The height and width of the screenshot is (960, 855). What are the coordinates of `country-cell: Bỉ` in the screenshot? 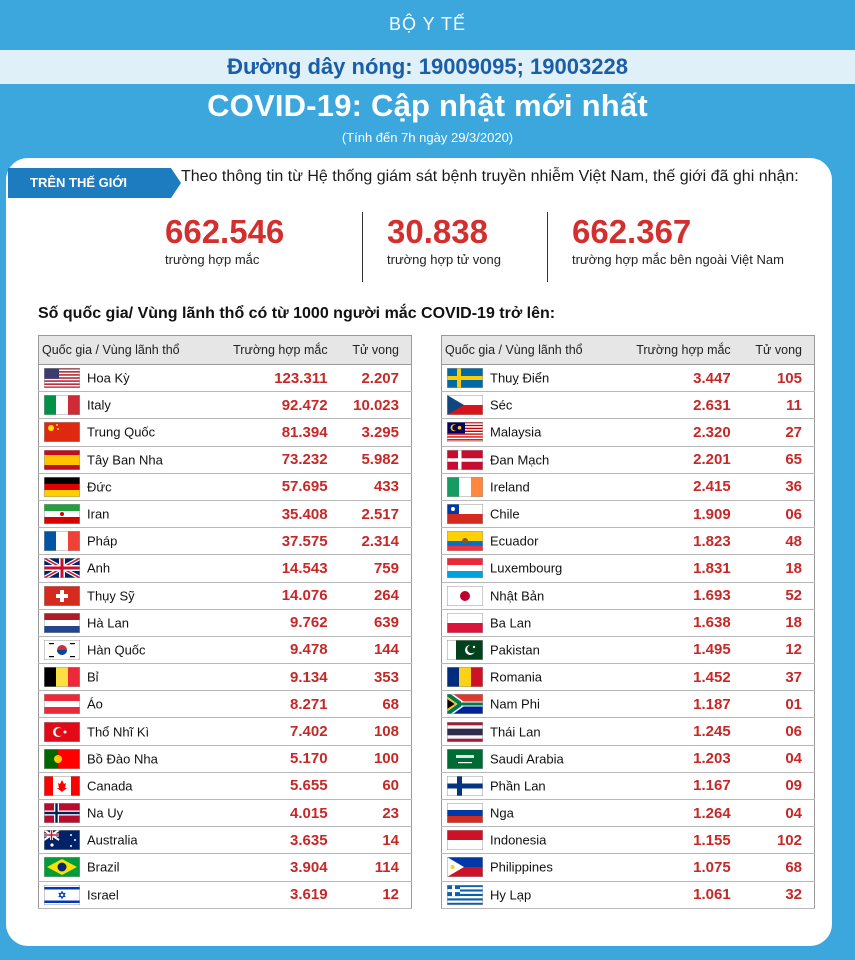 It's located at (133, 677).